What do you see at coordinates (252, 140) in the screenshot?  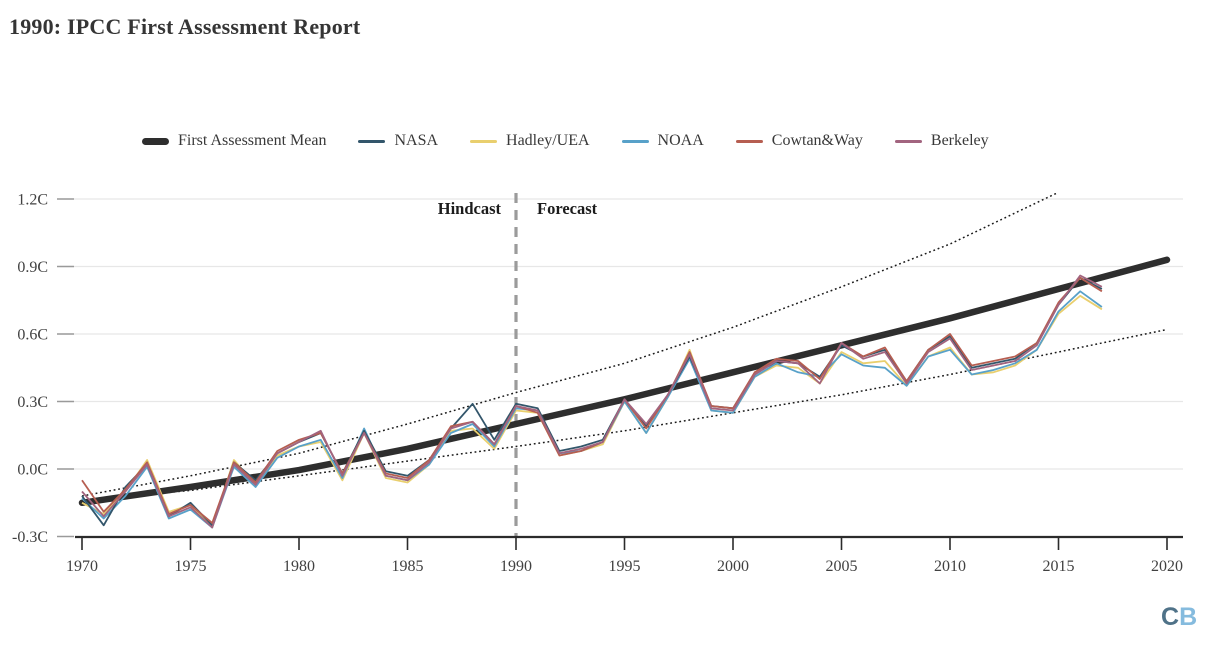 I see `legend-label: First Assessment Mean` at bounding box center [252, 140].